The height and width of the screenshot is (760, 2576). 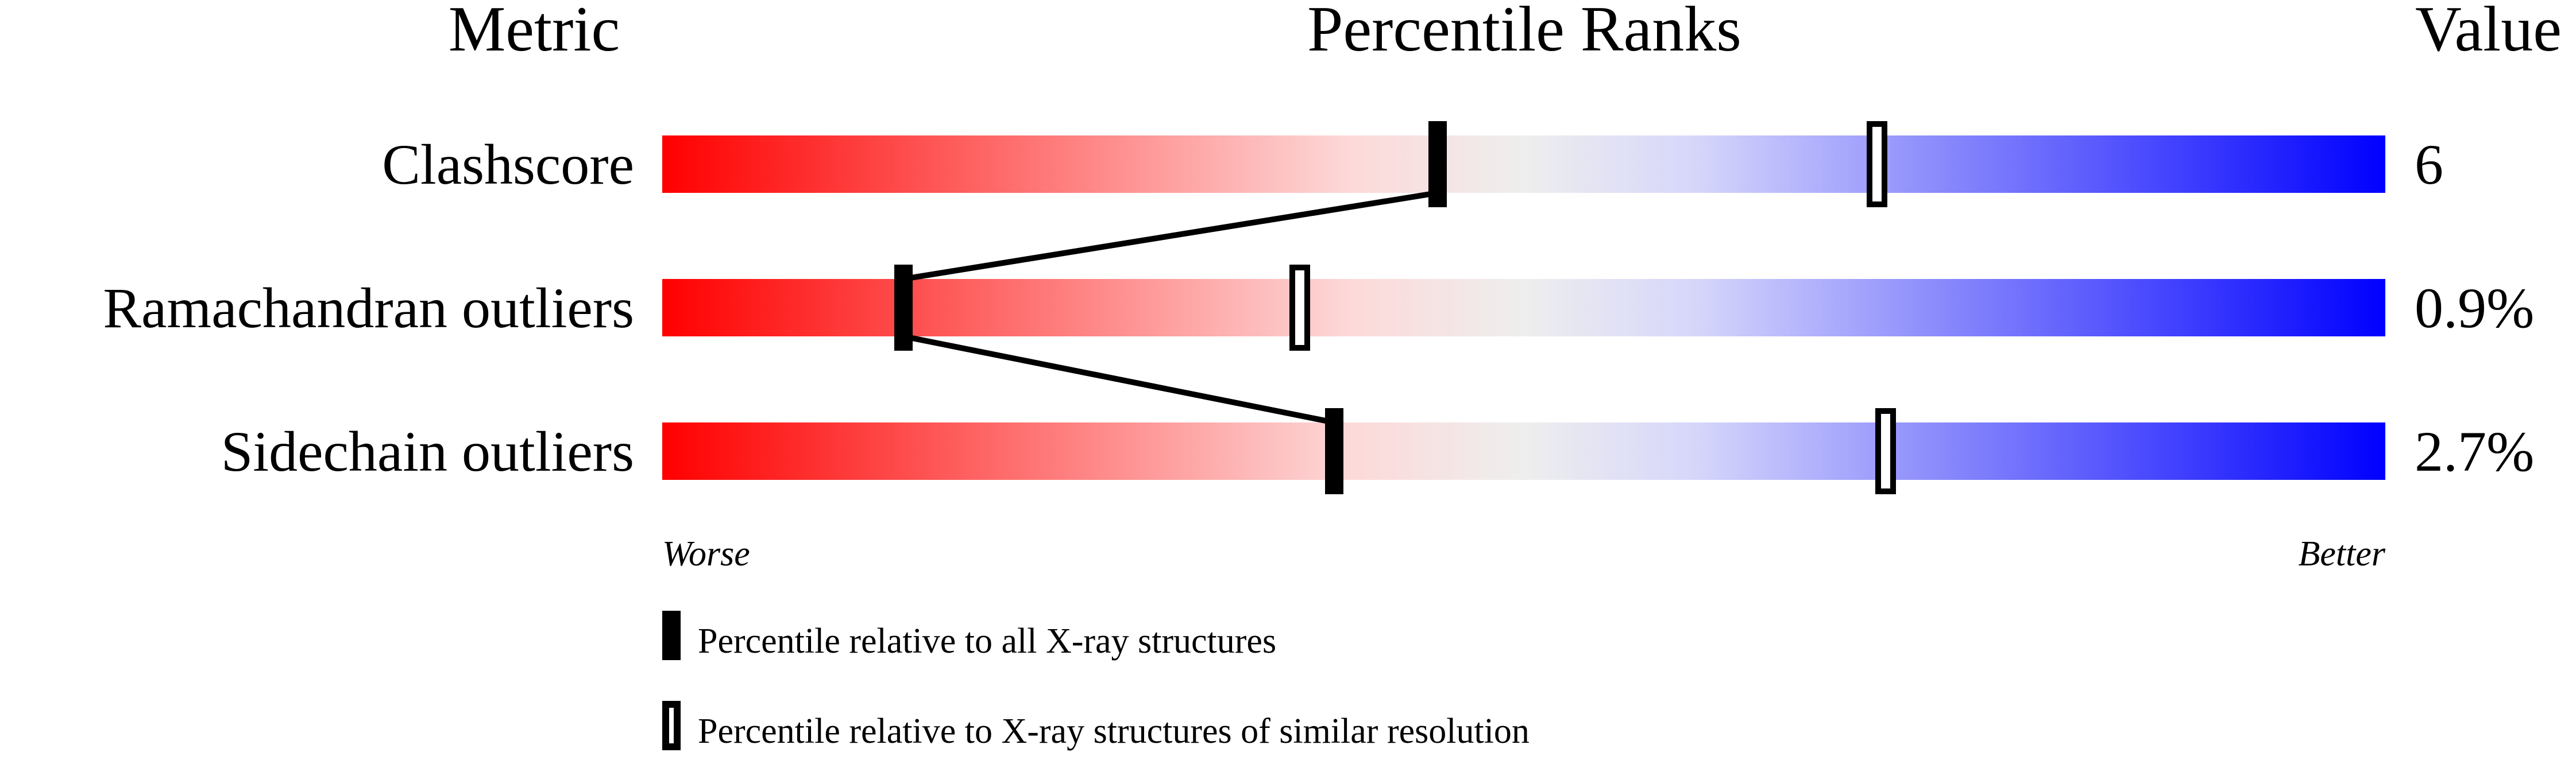 I want to click on header-value: Value, so click(x=2488, y=32).